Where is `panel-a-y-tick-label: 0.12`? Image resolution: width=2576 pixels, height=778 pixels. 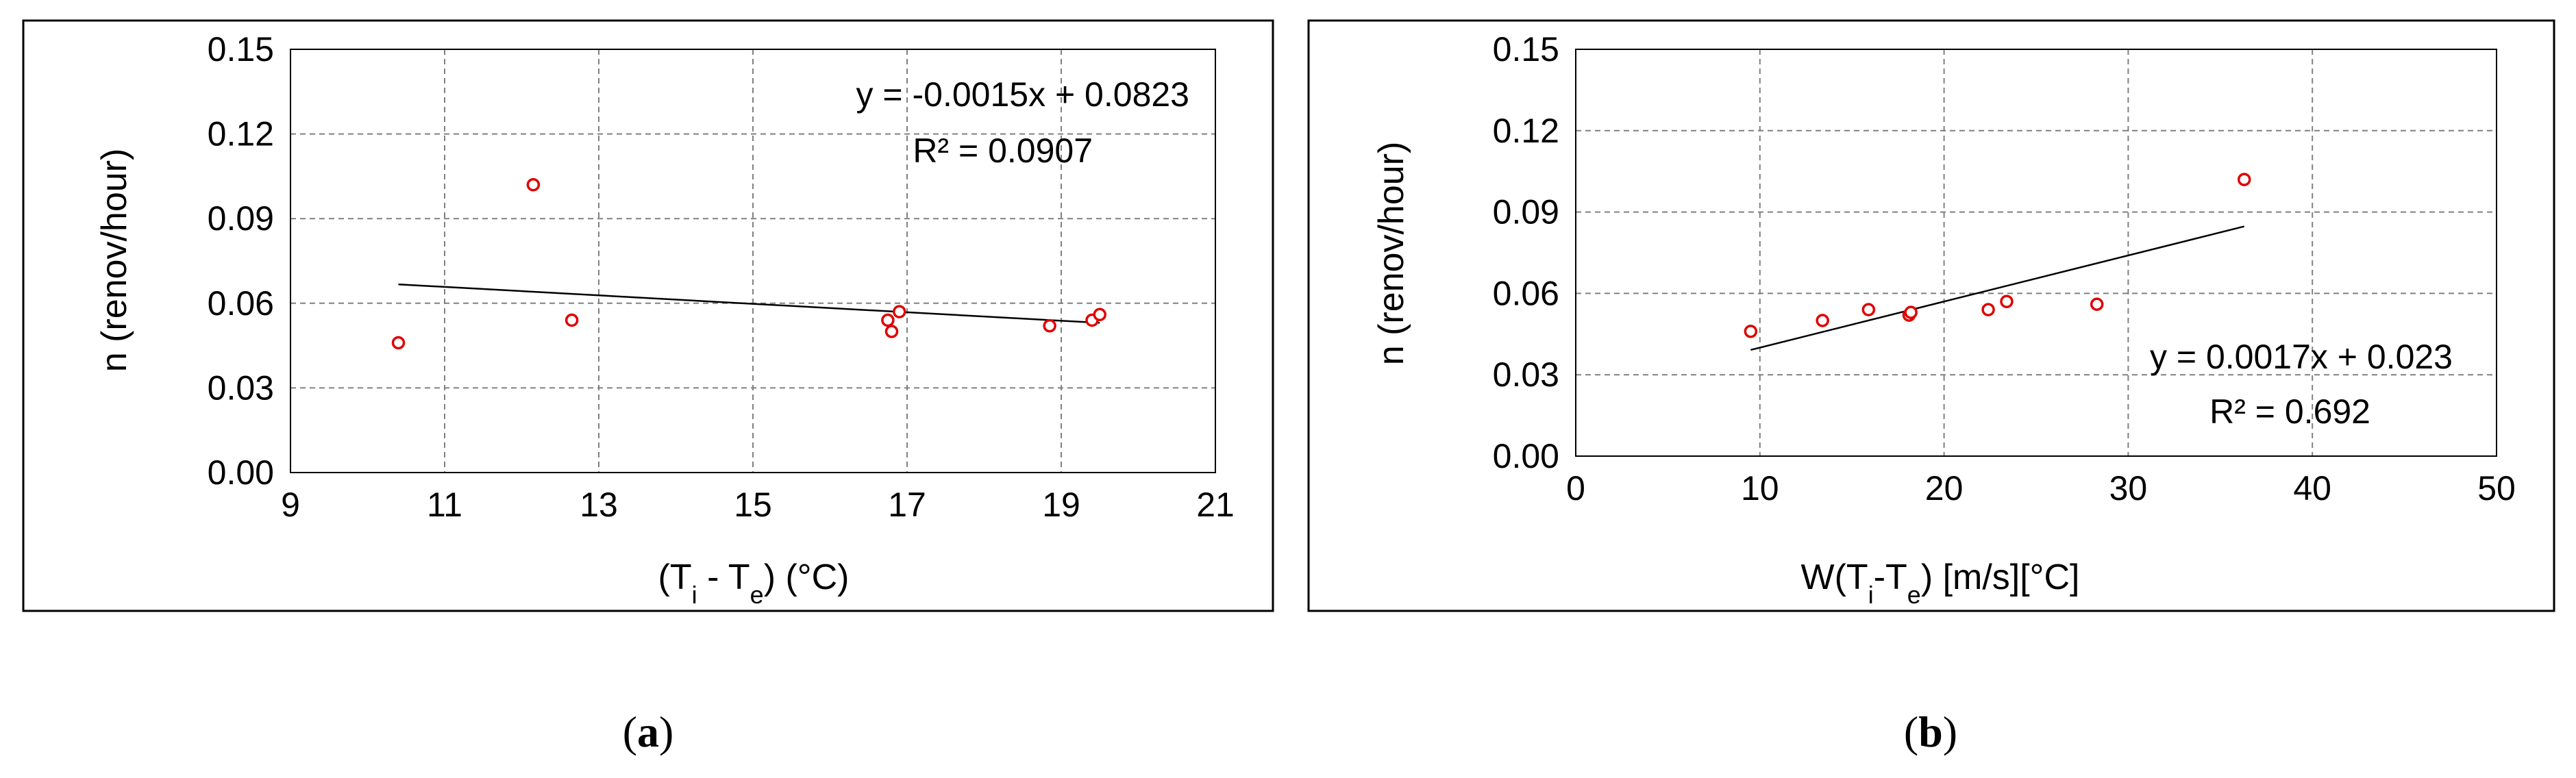
panel-a-y-tick-label: 0.12 is located at coordinates (241, 134).